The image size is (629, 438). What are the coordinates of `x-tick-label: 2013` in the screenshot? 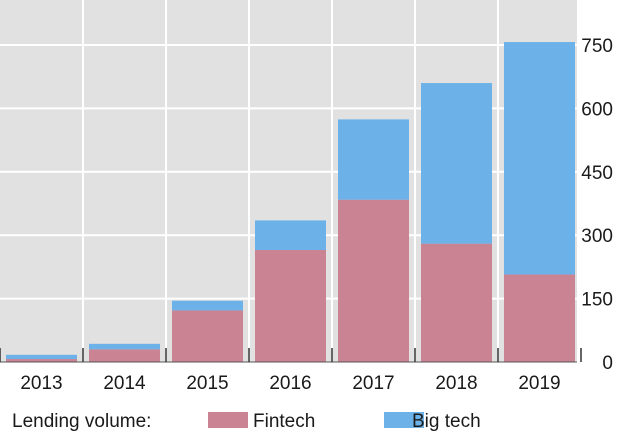 It's located at (41, 383).